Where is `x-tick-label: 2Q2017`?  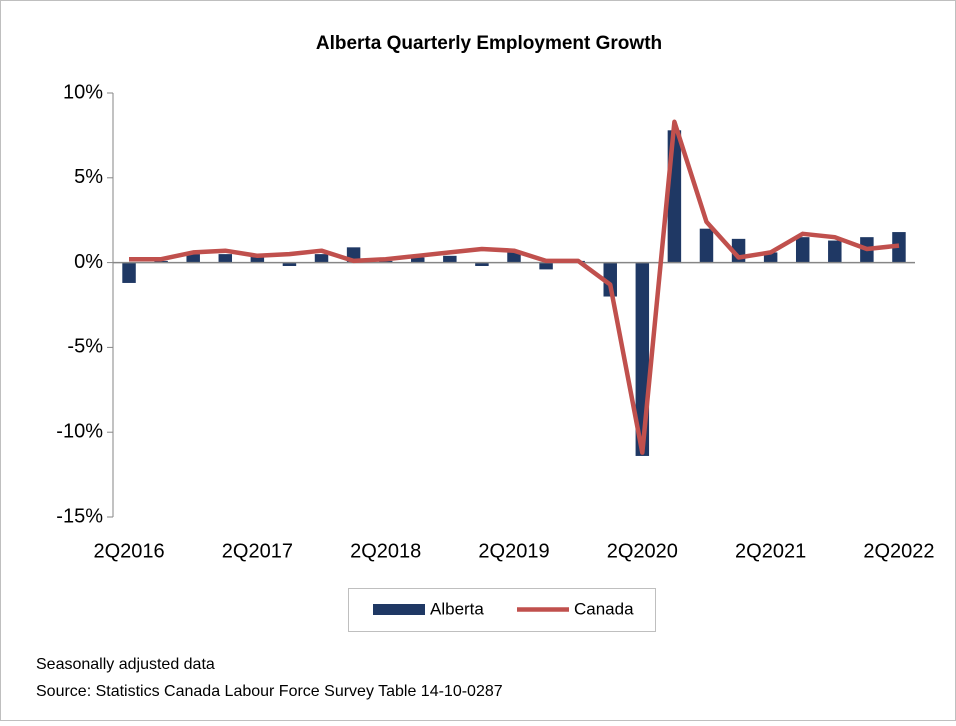
x-tick-label: 2Q2017 is located at coordinates (257, 551).